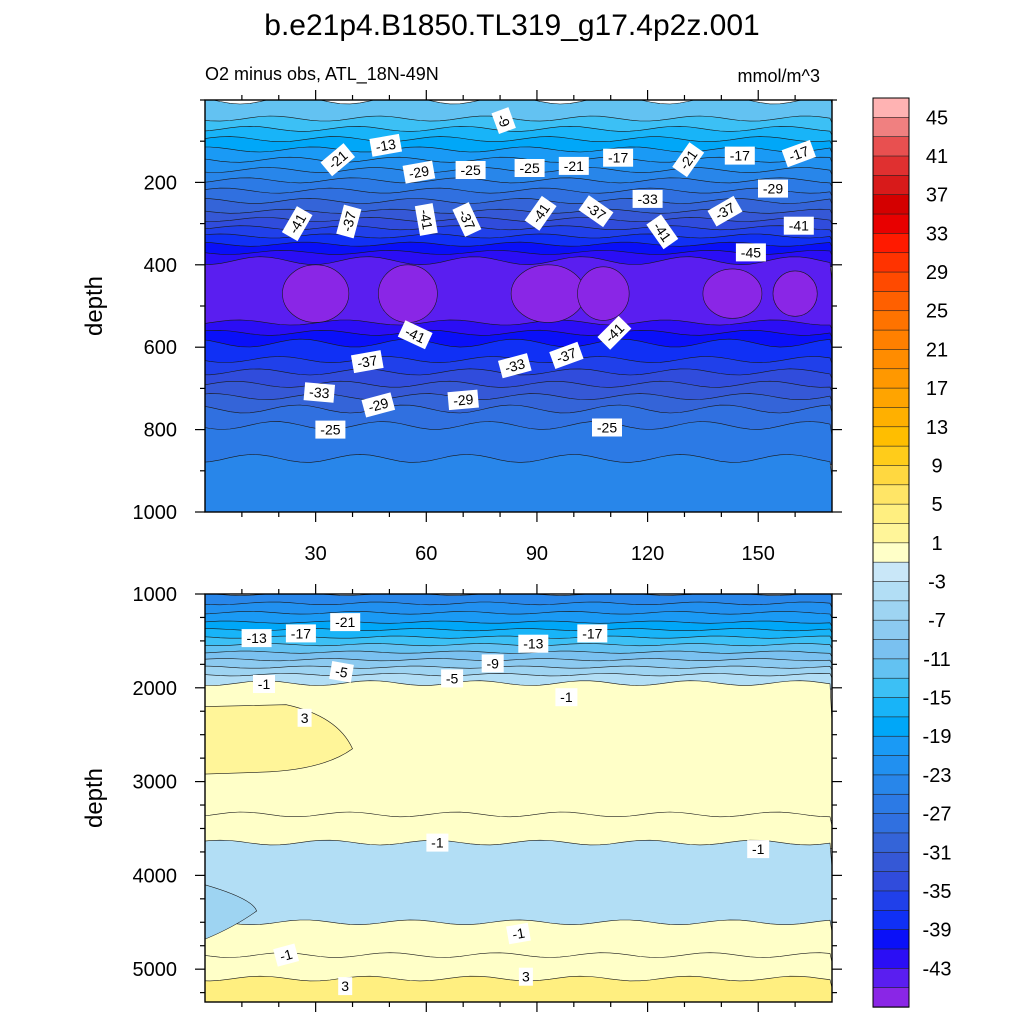  What do you see at coordinates (160, 183) in the screenshot?
I see `y-tick-label: 200` at bounding box center [160, 183].